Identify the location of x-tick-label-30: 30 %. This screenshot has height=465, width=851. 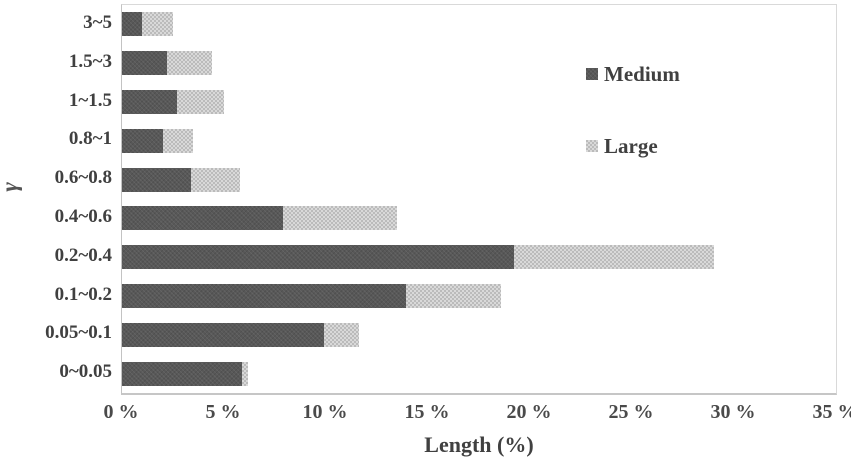
(733, 412).